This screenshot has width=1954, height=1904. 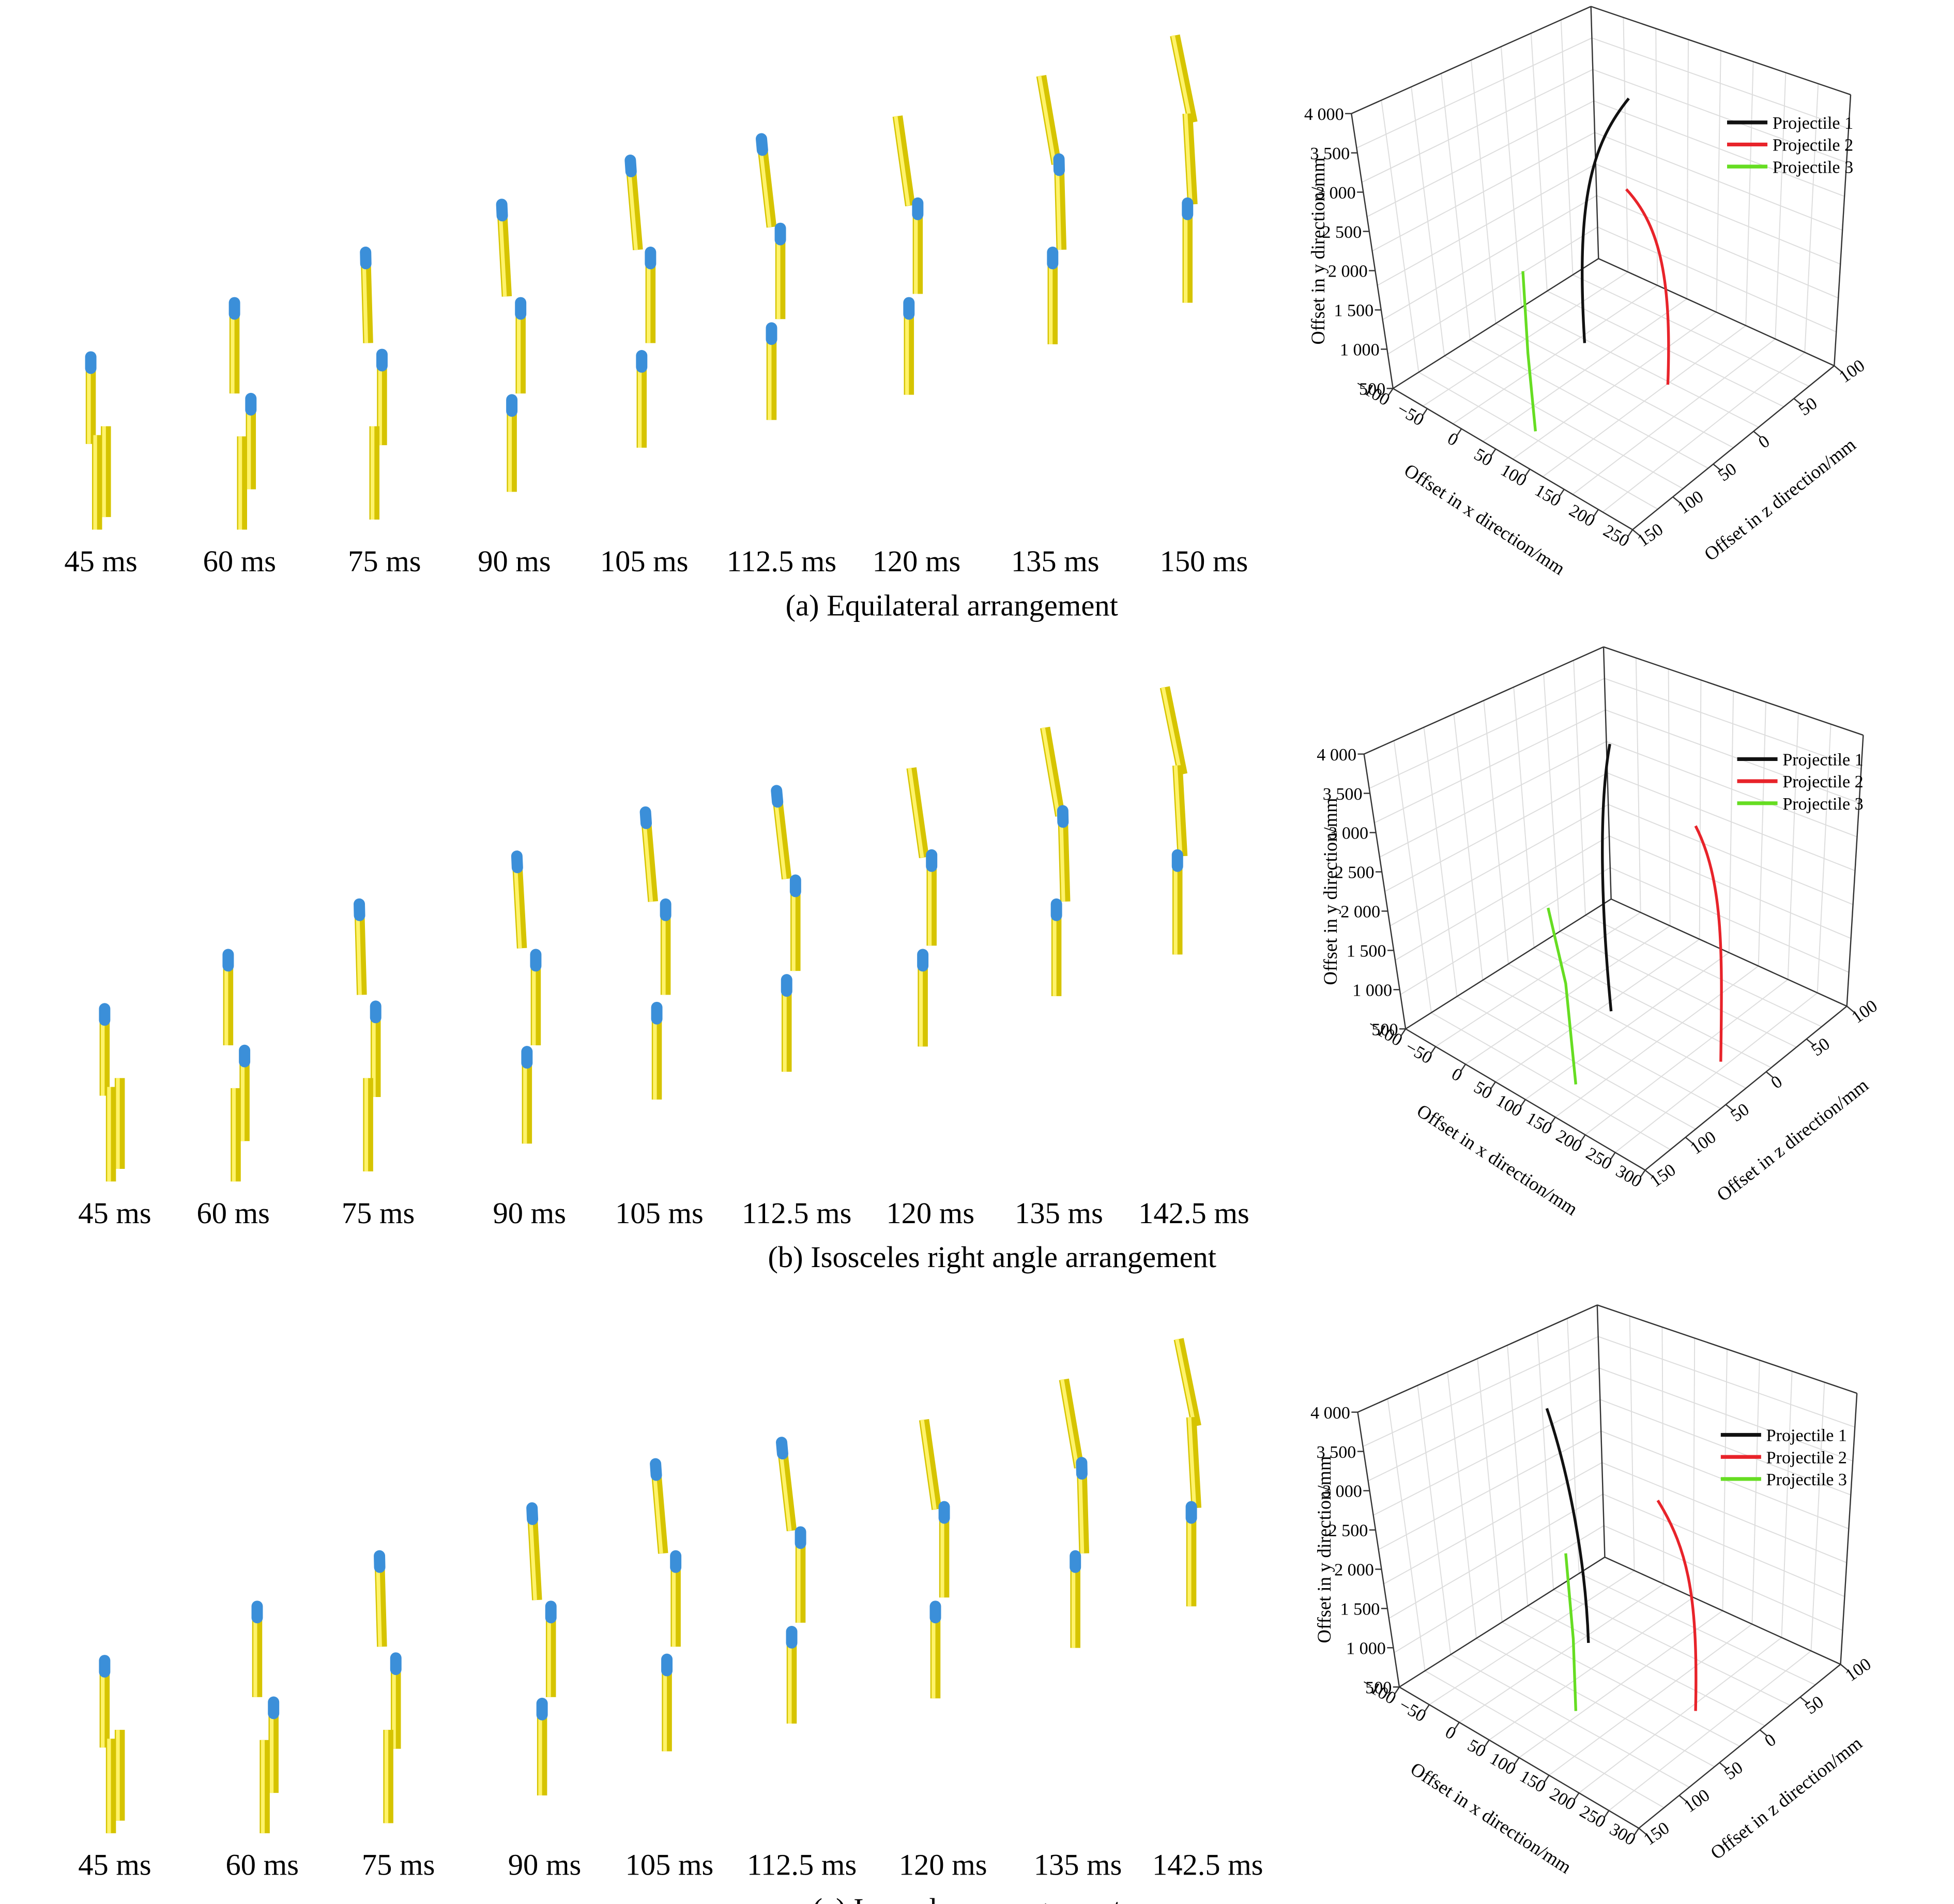 I want to click on time-label: 150 ms, so click(x=1204, y=561).